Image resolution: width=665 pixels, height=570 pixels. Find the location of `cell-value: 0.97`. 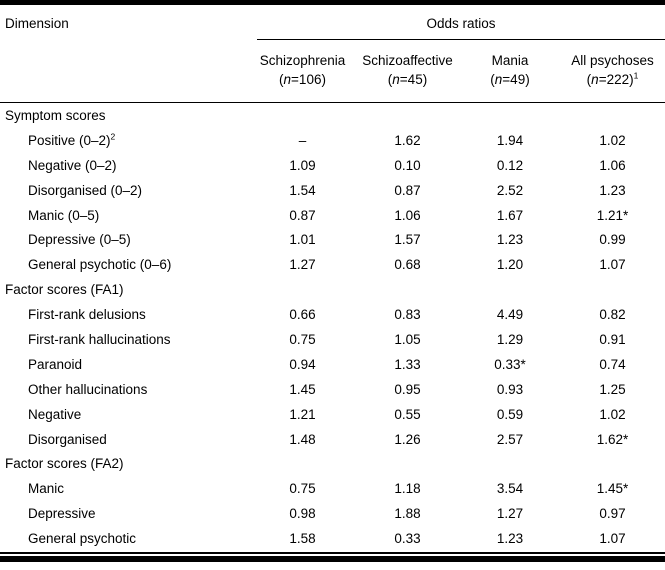

cell-value: 0.97 is located at coordinates (612, 514).